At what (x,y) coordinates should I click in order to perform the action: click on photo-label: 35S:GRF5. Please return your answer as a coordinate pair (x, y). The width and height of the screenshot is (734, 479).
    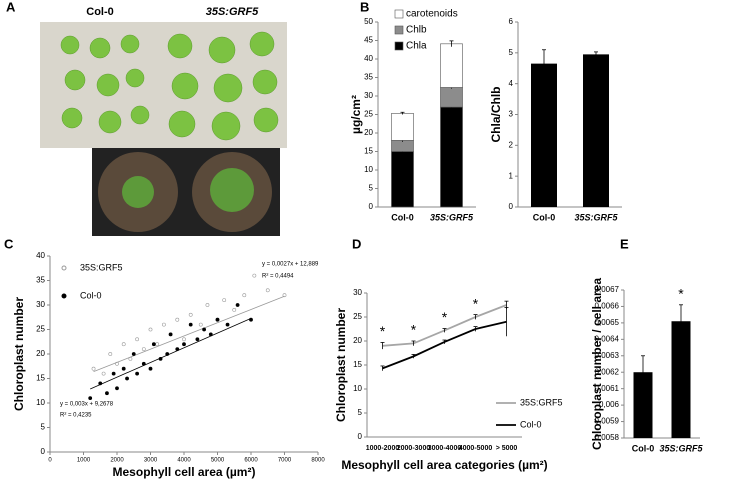
    Looking at the image, I should click on (232, 12).